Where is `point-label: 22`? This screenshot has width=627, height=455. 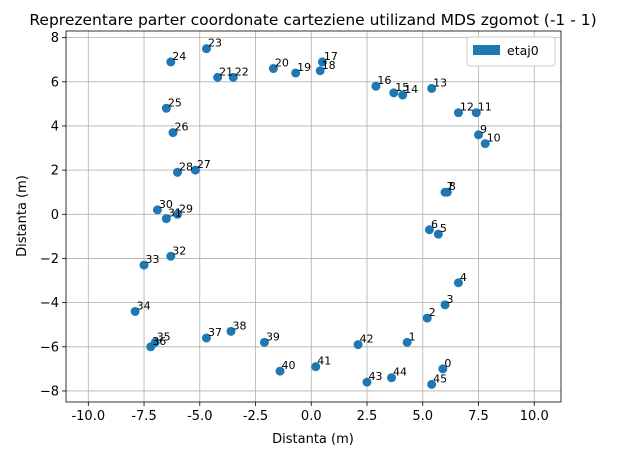
point-label: 22 is located at coordinates (242, 71).